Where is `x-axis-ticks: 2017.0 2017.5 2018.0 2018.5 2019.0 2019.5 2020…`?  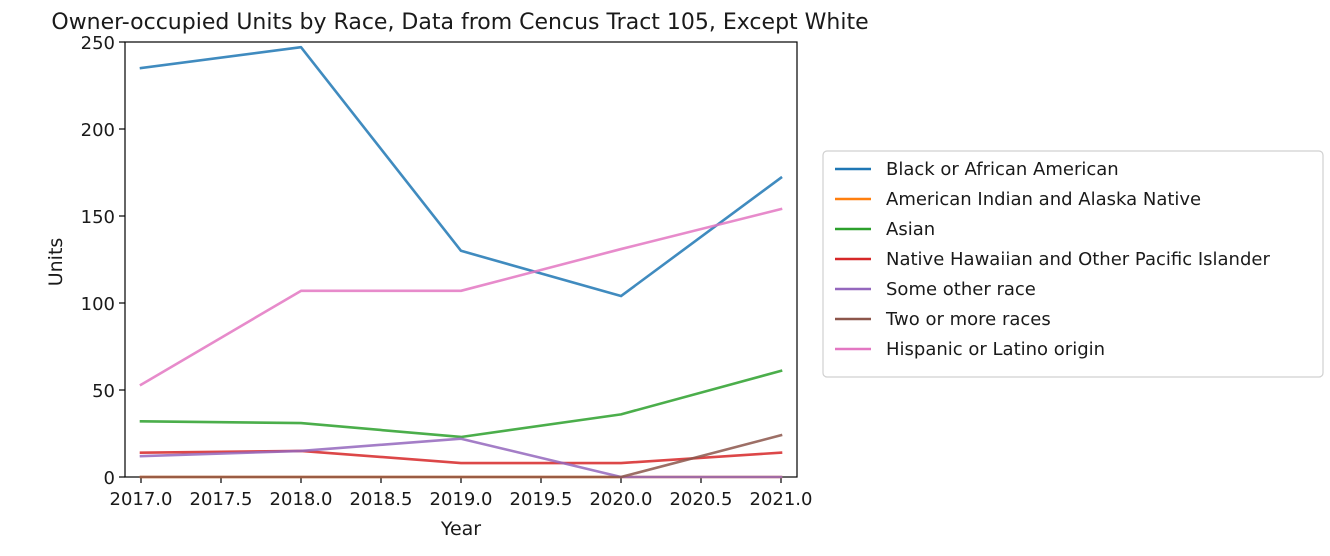 x-axis-ticks: 2017.0 2017.5 2018.0 2018.5 2019.0 2019.5 2020… is located at coordinates (461, 493).